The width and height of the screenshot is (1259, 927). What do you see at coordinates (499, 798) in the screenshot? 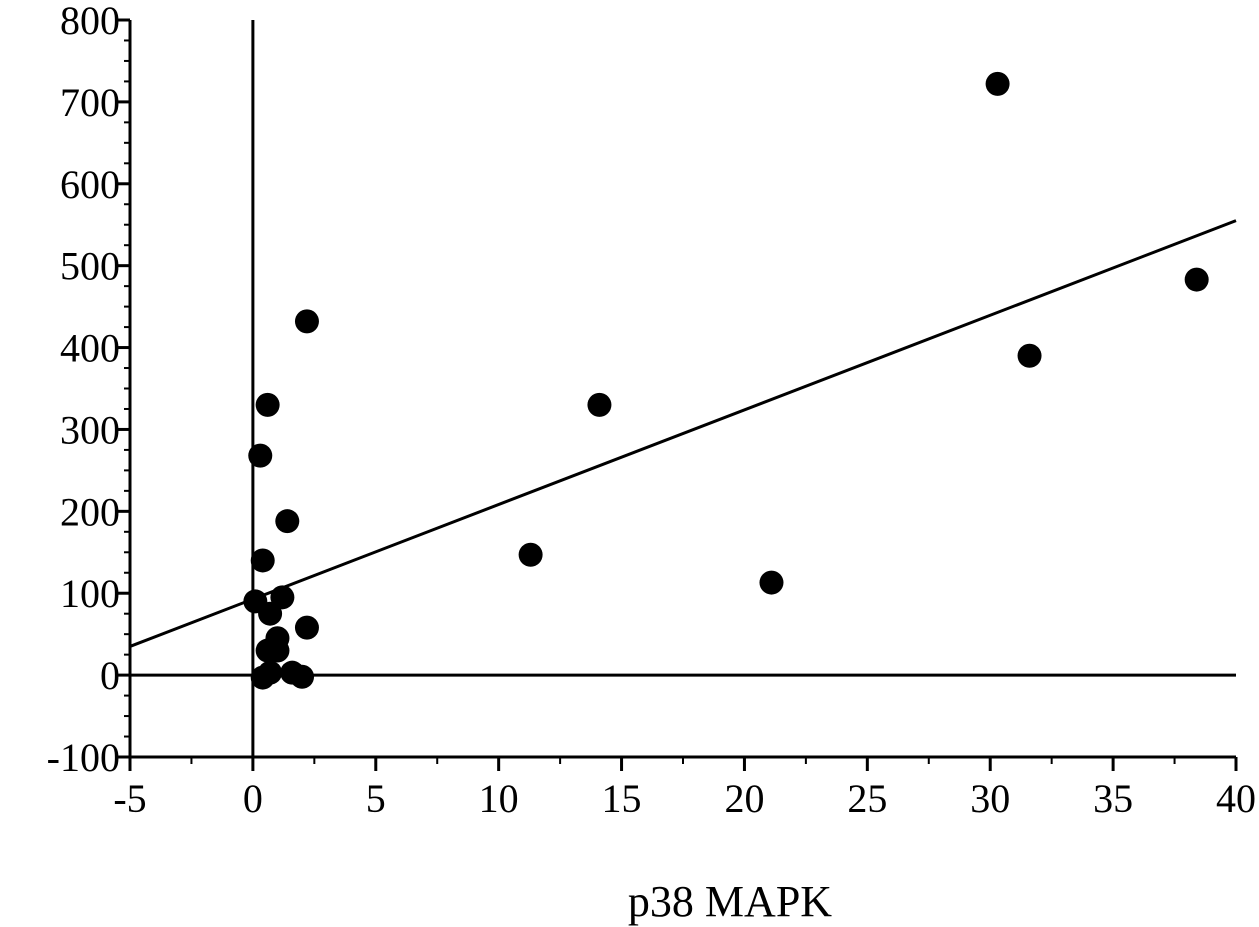
I see `x-tick-label: 10` at bounding box center [499, 798].